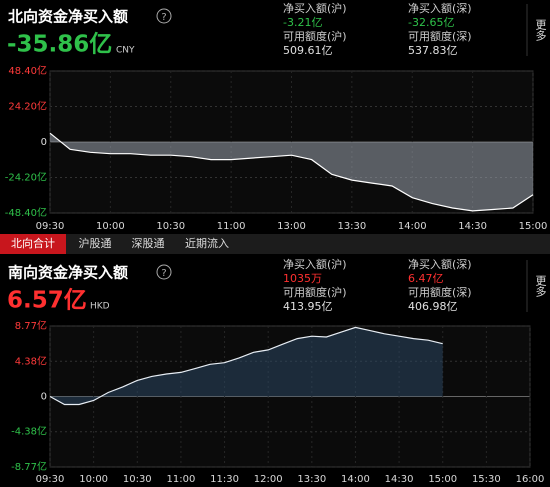 The height and width of the screenshot is (487, 550). What do you see at coordinates (431, 22) in the screenshot?
I see `stat-value: -32.65亿` at bounding box center [431, 22].